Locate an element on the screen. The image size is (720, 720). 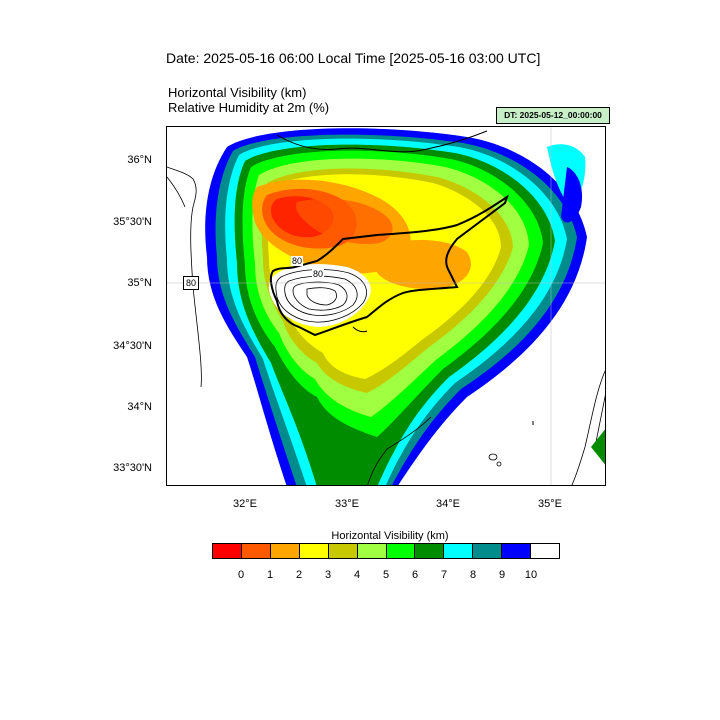
legend-tick-label: 6 is located at coordinates (415, 575).